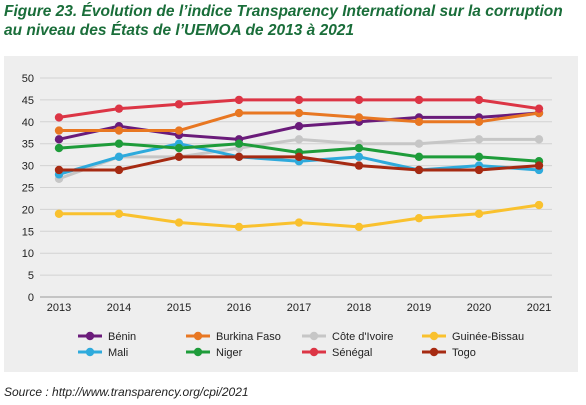  What do you see at coordinates (119, 308) in the screenshot?
I see `x-tick-label: 2014` at bounding box center [119, 308].